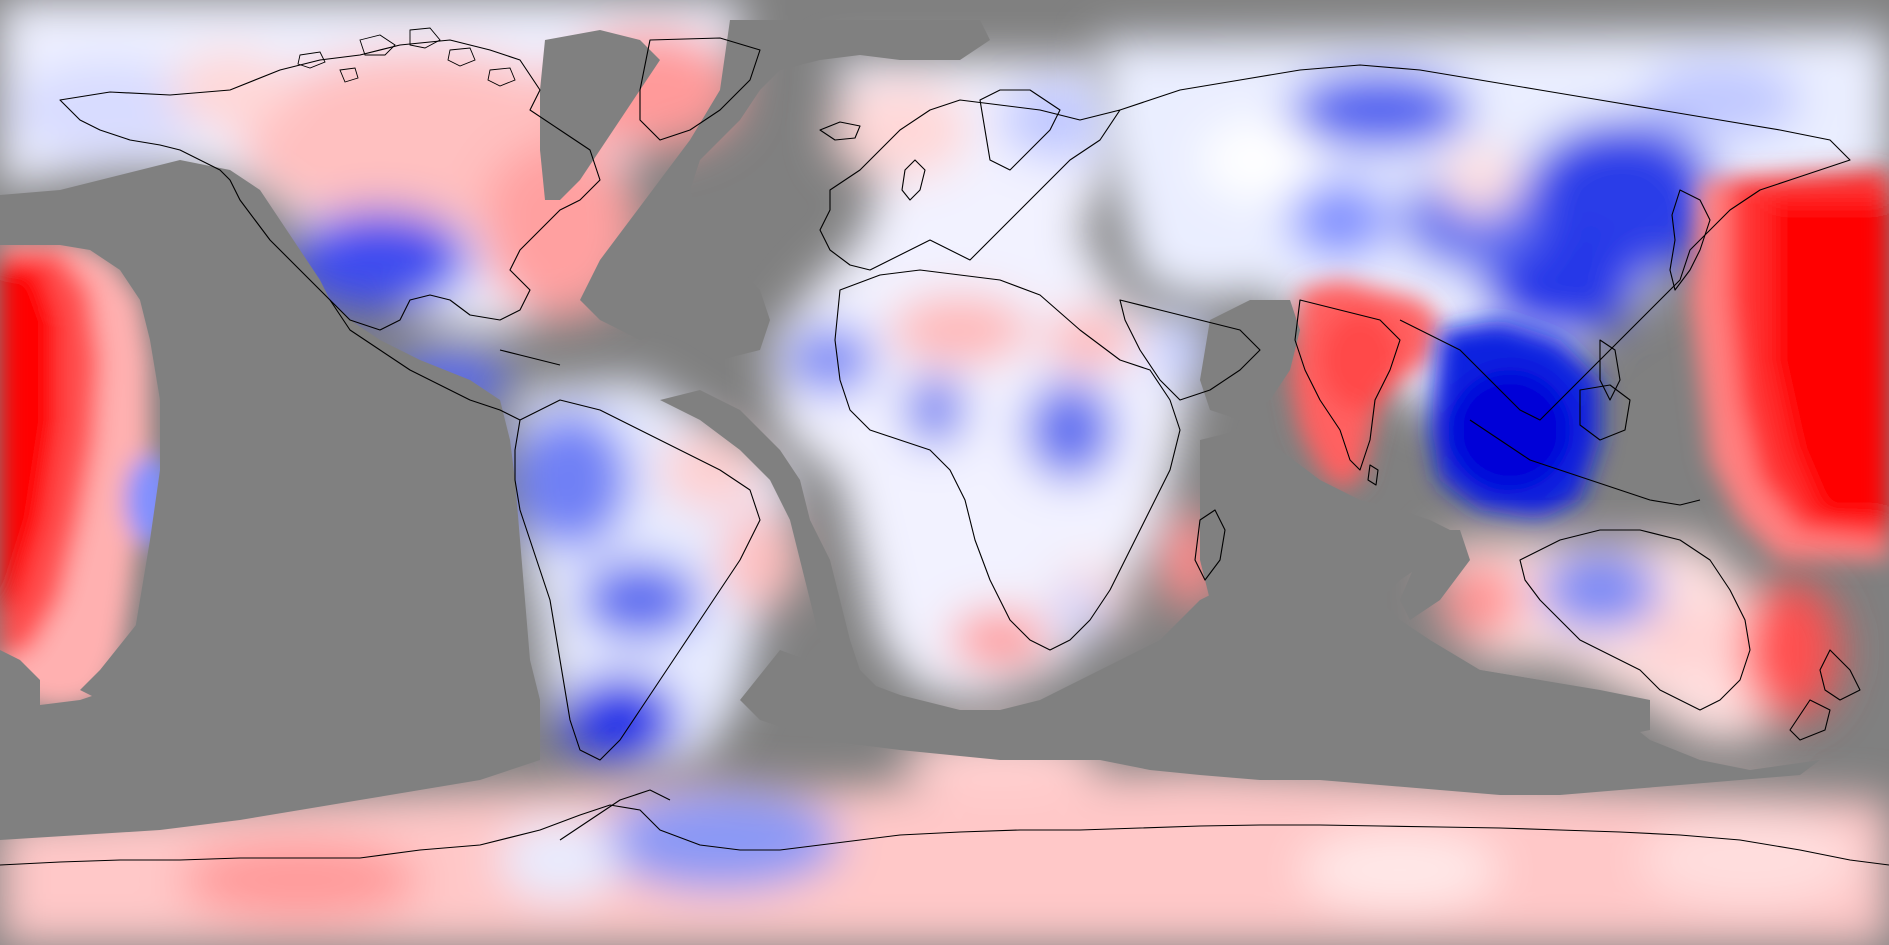  Describe the element at coordinates (840, 131) in the screenshot. I see `coastline-iceland` at that location.